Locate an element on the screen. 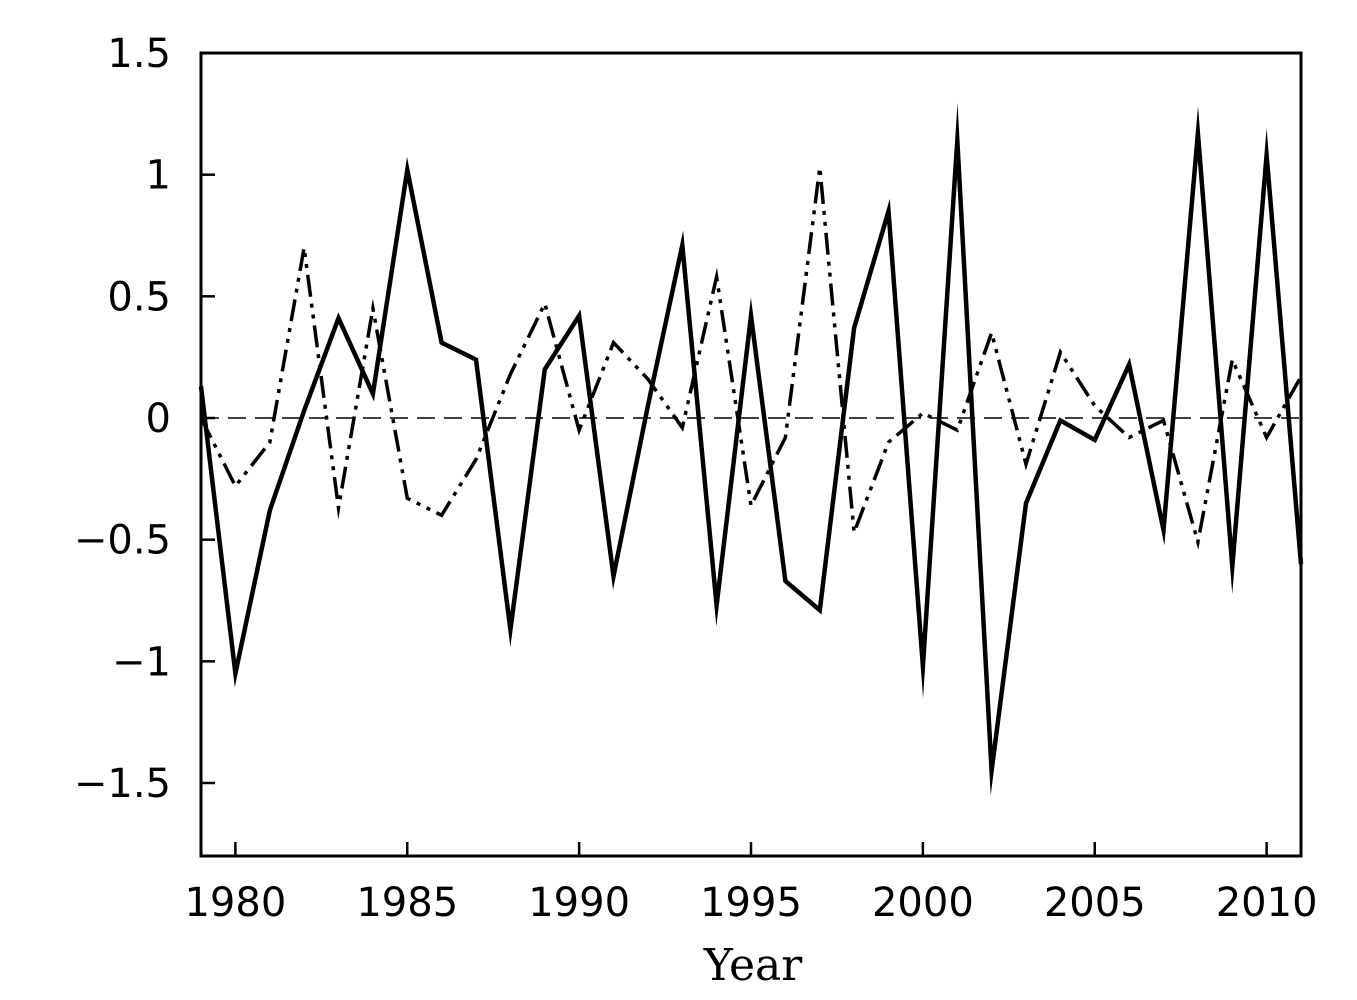  y-tick-label: 1 is located at coordinates (158, 176).